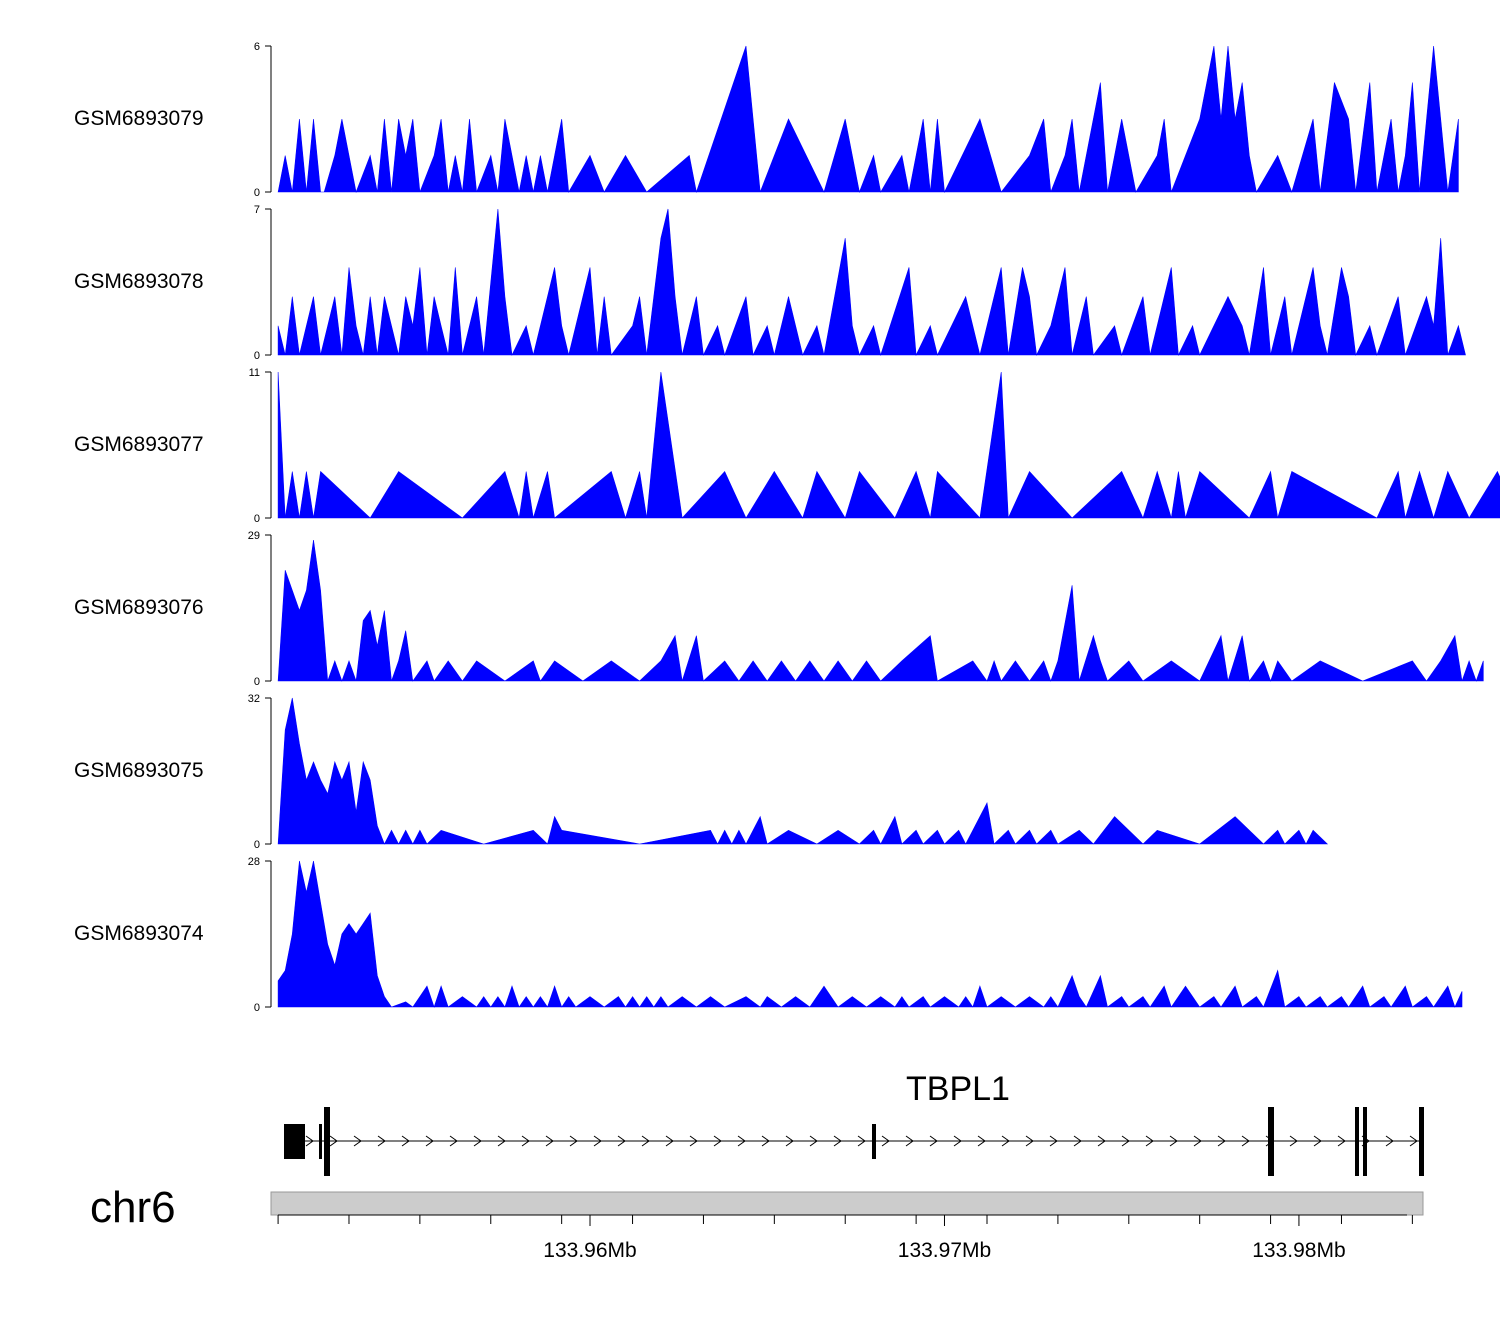 This screenshot has height=1320, width=1500. What do you see at coordinates (133, 1207) in the screenshot?
I see `chromosome-label: chr6` at bounding box center [133, 1207].